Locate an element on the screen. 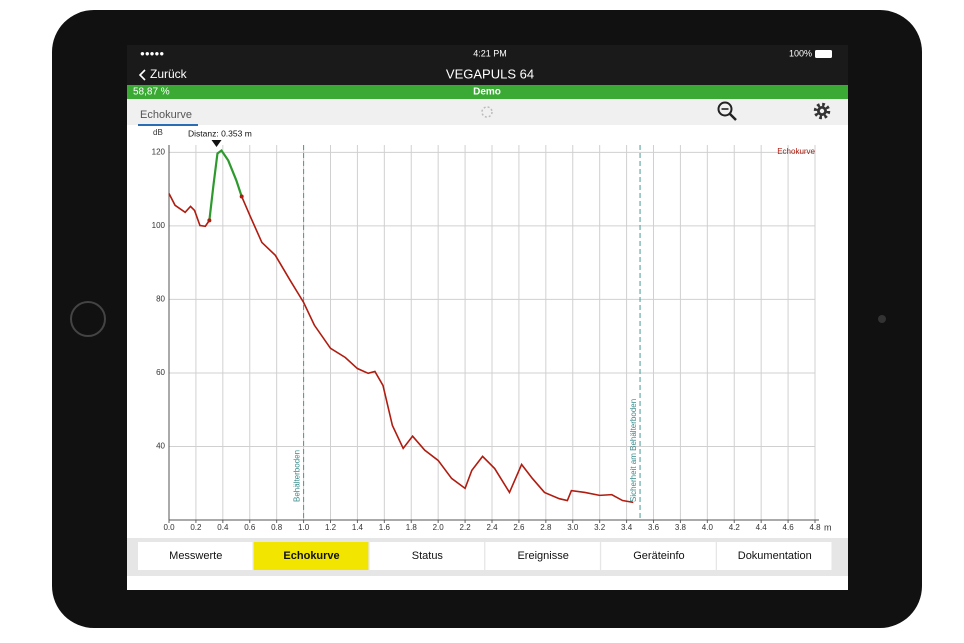 This screenshot has height=643, width=964. tab-label: Messwerte is located at coordinates (195, 556).